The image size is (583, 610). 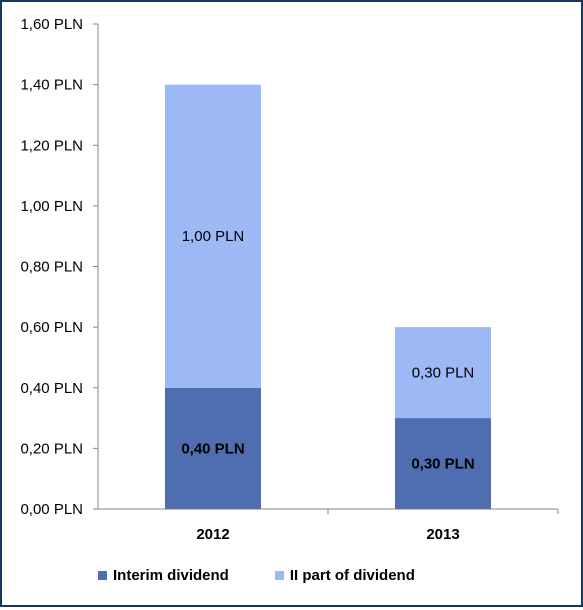 What do you see at coordinates (102, 575) in the screenshot?
I see `legend-swatch-interim-dividend` at bounding box center [102, 575].